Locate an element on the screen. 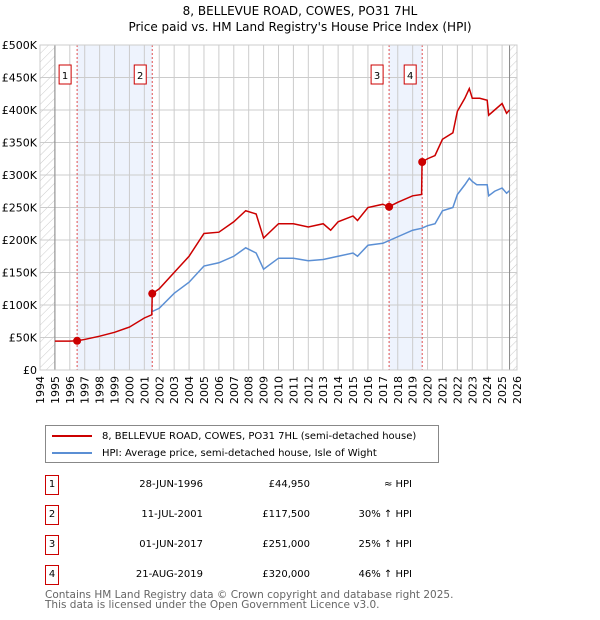 This screenshot has height=620, width=600. y-tick-label: £350K is located at coordinates (20, 143).